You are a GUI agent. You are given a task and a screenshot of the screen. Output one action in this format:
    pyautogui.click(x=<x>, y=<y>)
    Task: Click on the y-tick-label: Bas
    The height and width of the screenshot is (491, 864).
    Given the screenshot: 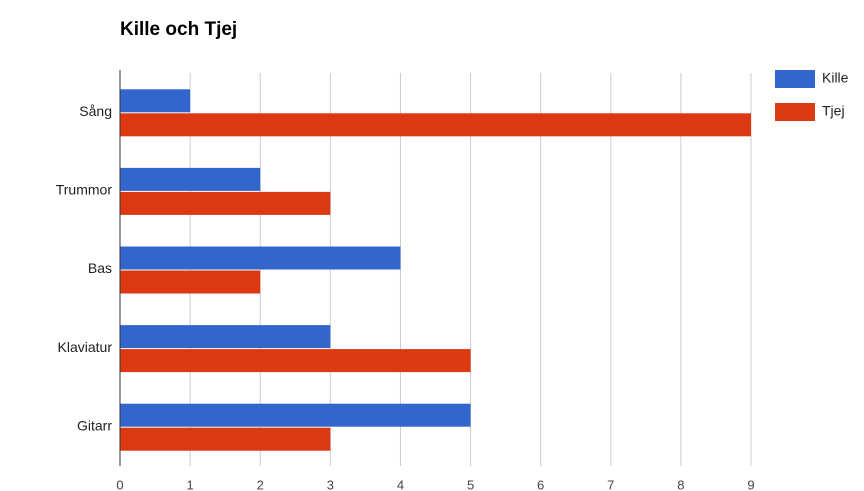 What is the action you would take?
    pyautogui.click(x=100, y=268)
    